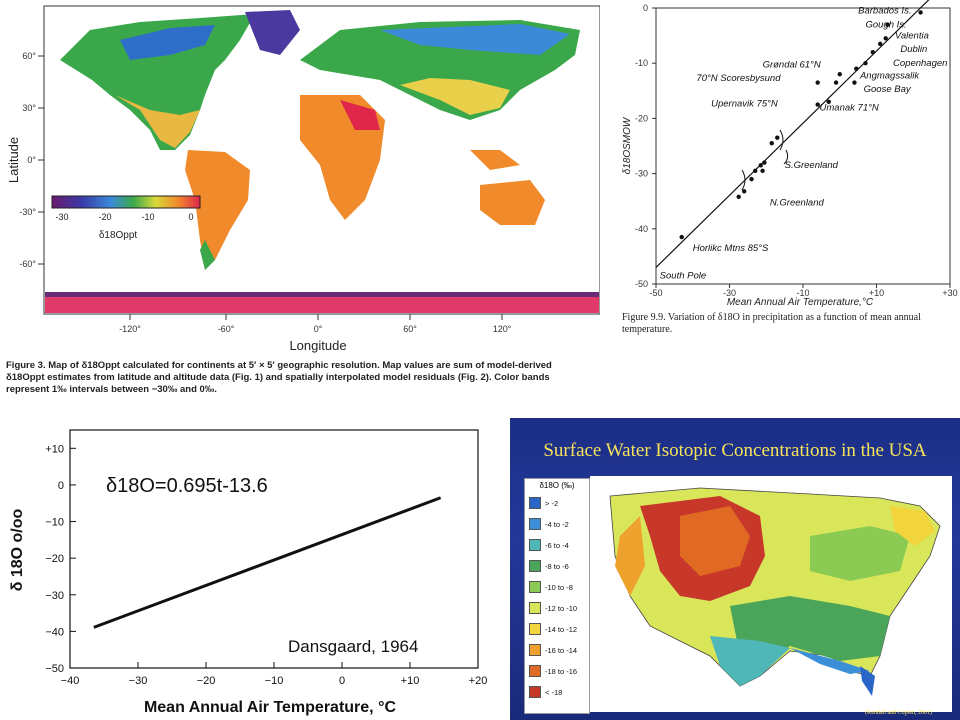 This screenshot has width=960, height=720. What do you see at coordinates (217, 210) in the screenshot?
I see `south-america-shape` at bounding box center [217, 210].